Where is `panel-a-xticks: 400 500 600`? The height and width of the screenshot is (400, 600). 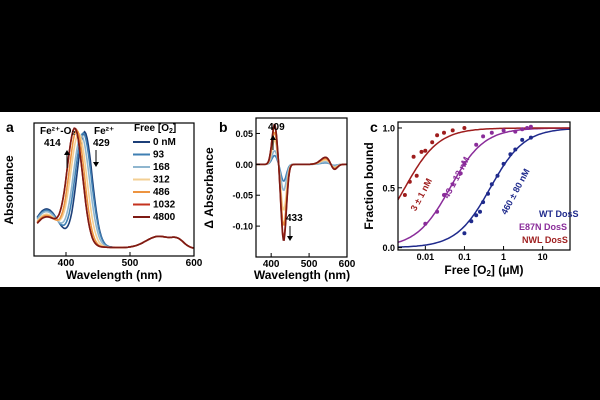 panel-a-xticks: 400 500 600 is located at coordinates (130, 260).